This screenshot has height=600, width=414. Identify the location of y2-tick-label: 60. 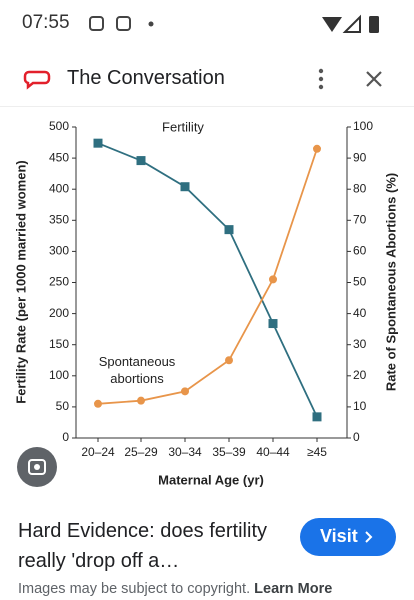
(360, 251).